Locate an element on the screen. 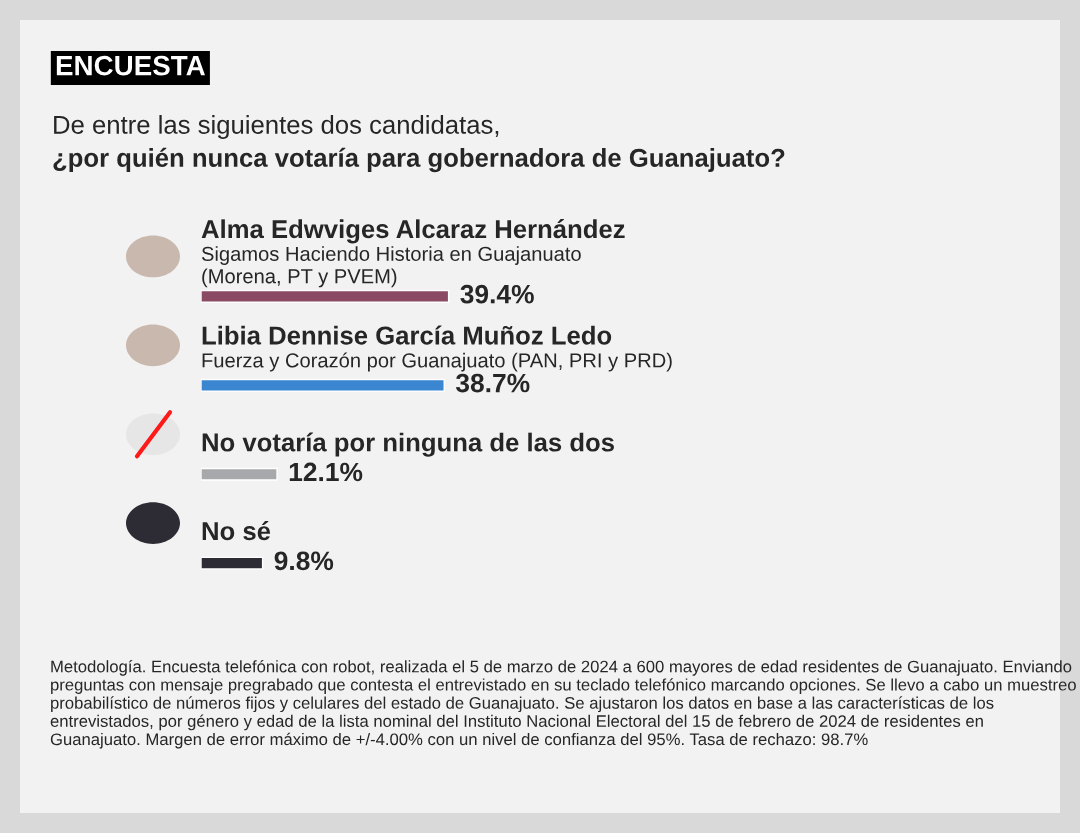  chart-title: ENCUESTA is located at coordinates (131, 65).